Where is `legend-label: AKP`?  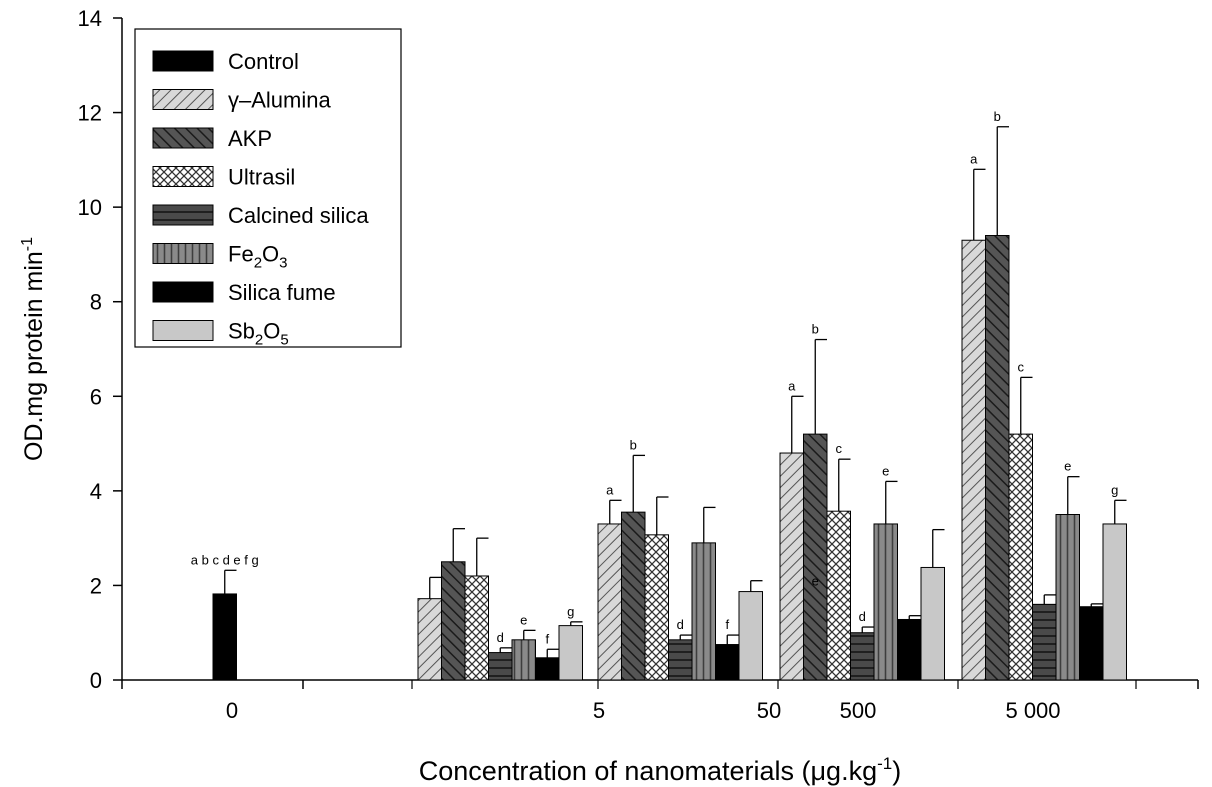 legend-label: AKP is located at coordinates (250, 138).